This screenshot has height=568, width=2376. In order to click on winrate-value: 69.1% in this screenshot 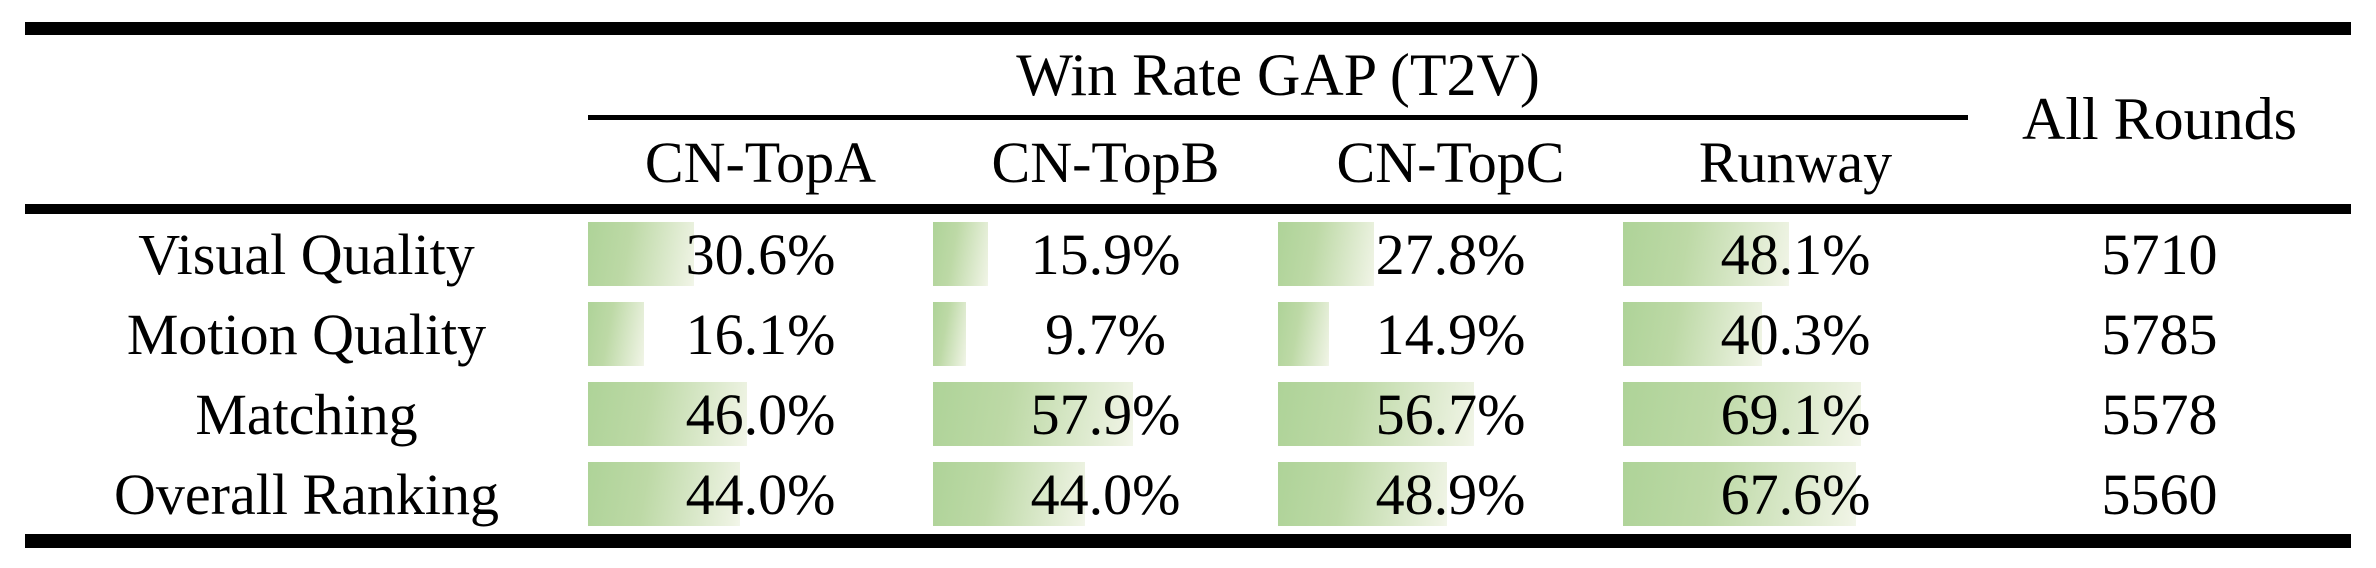, I will do `click(1795, 414)`.